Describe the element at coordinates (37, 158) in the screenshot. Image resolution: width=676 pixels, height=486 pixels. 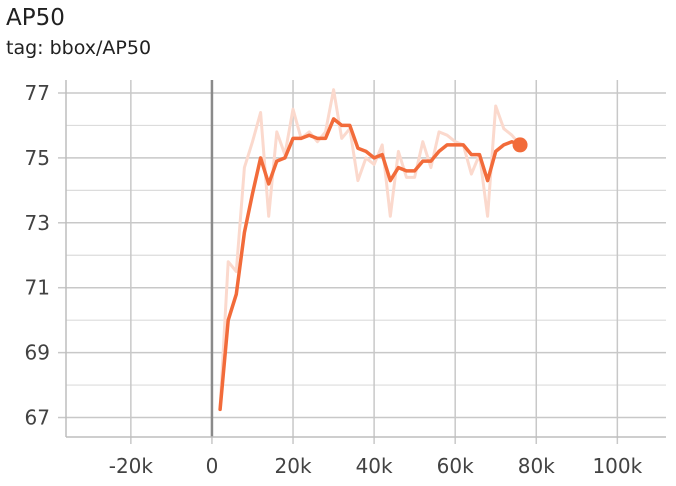
I see `y-tick-label: 75` at that location.